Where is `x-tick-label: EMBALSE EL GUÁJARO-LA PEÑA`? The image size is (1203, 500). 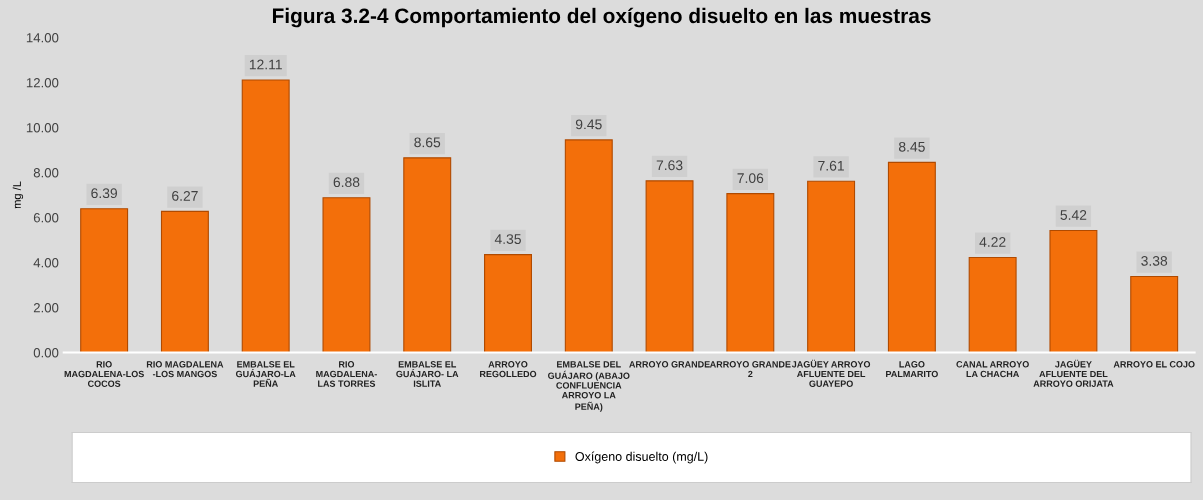
x-tick-label: EMBALSE EL GUÁJARO-LA PEÑA is located at coordinates (265, 374).